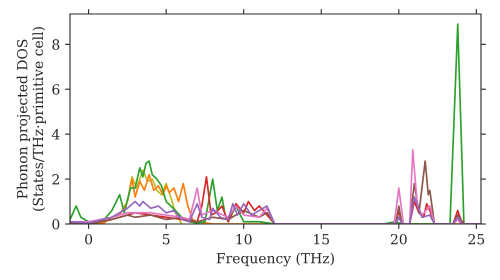  I want to click on x-tick-label: 10, so click(244, 239).